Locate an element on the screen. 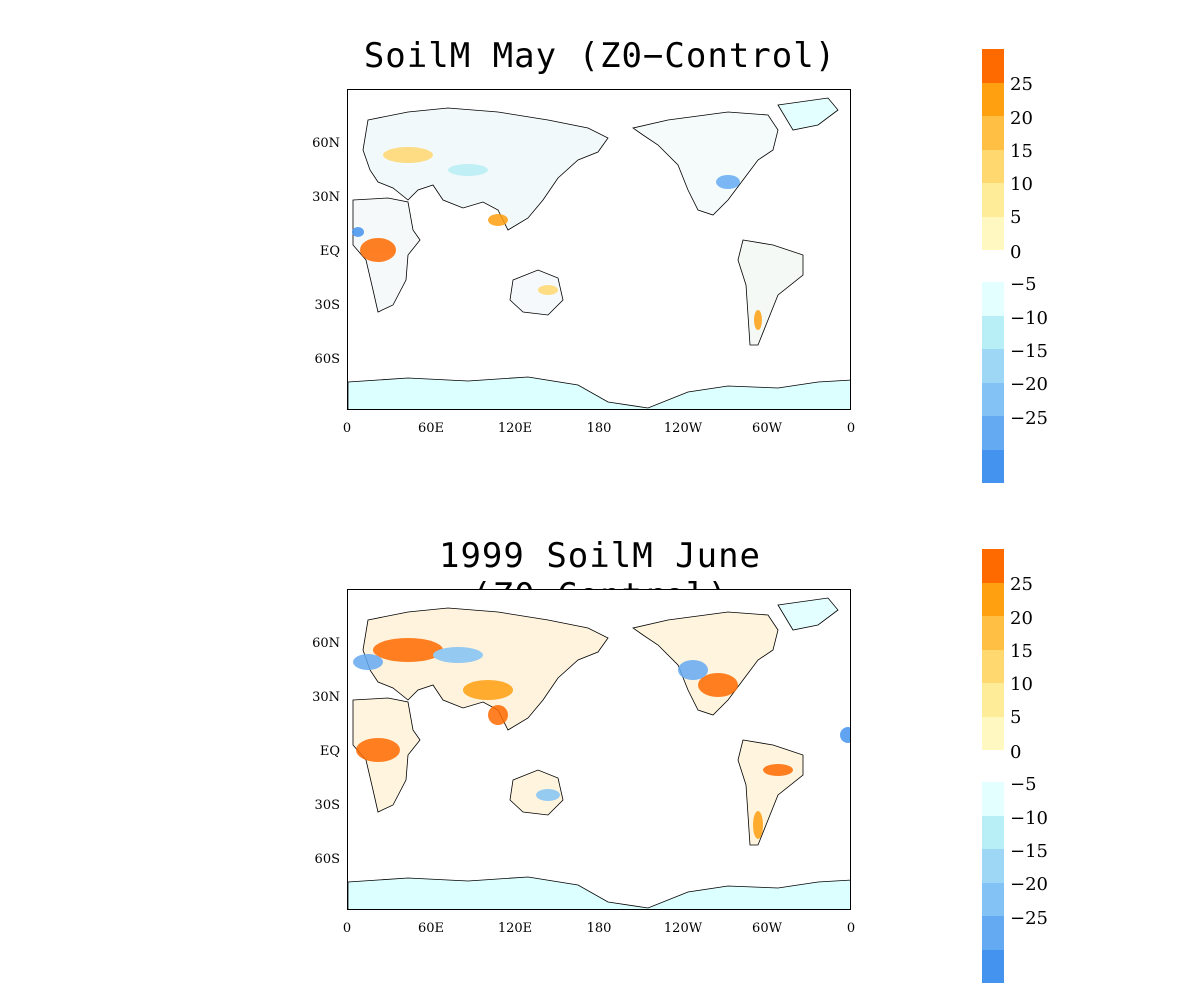 This screenshot has height=1000, width=1200. eurasia is located at coordinates (485, 669).